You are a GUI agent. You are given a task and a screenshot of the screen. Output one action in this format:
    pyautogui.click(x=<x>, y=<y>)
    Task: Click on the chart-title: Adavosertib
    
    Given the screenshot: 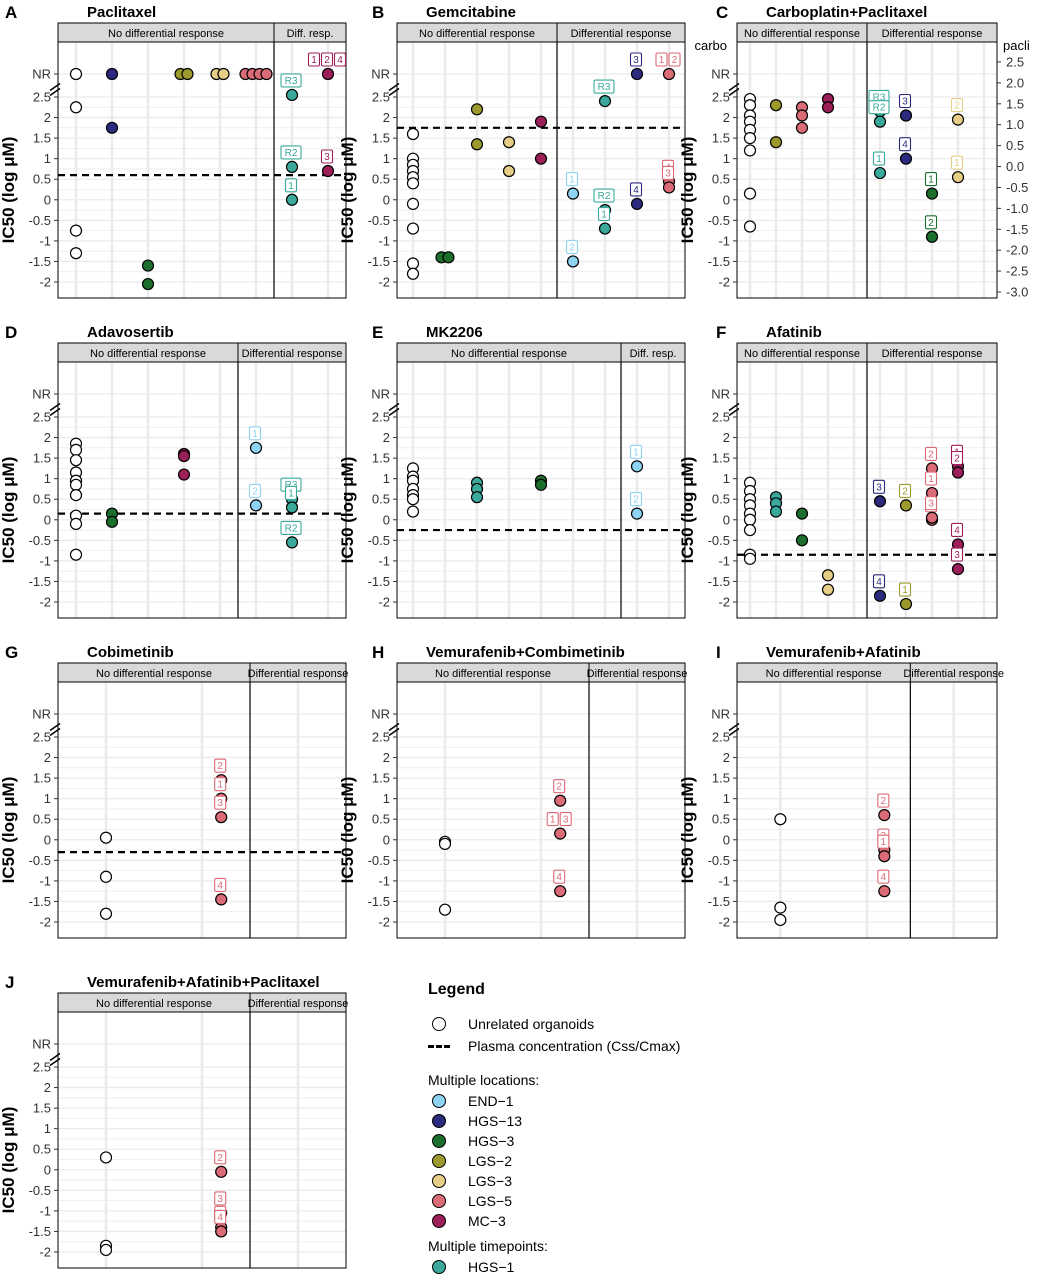 What is the action you would take?
    pyautogui.click(x=130, y=332)
    